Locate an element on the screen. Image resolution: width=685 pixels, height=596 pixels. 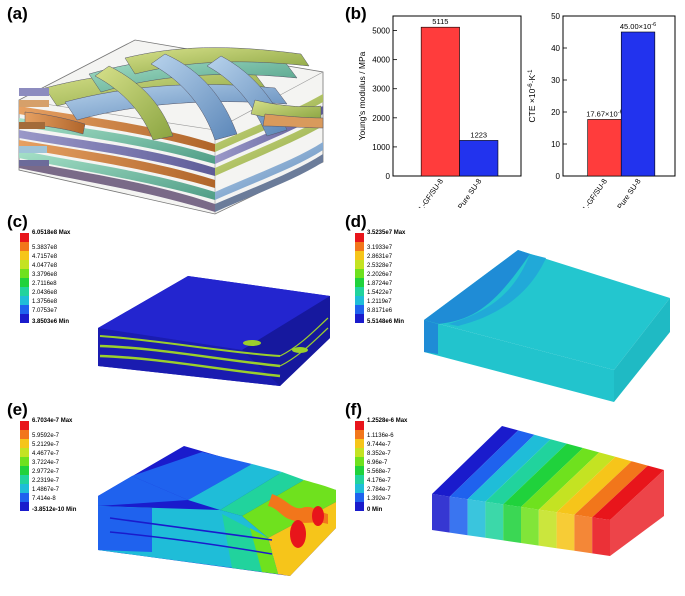
stress-contour-block-c is located at coordinates (214, 331).